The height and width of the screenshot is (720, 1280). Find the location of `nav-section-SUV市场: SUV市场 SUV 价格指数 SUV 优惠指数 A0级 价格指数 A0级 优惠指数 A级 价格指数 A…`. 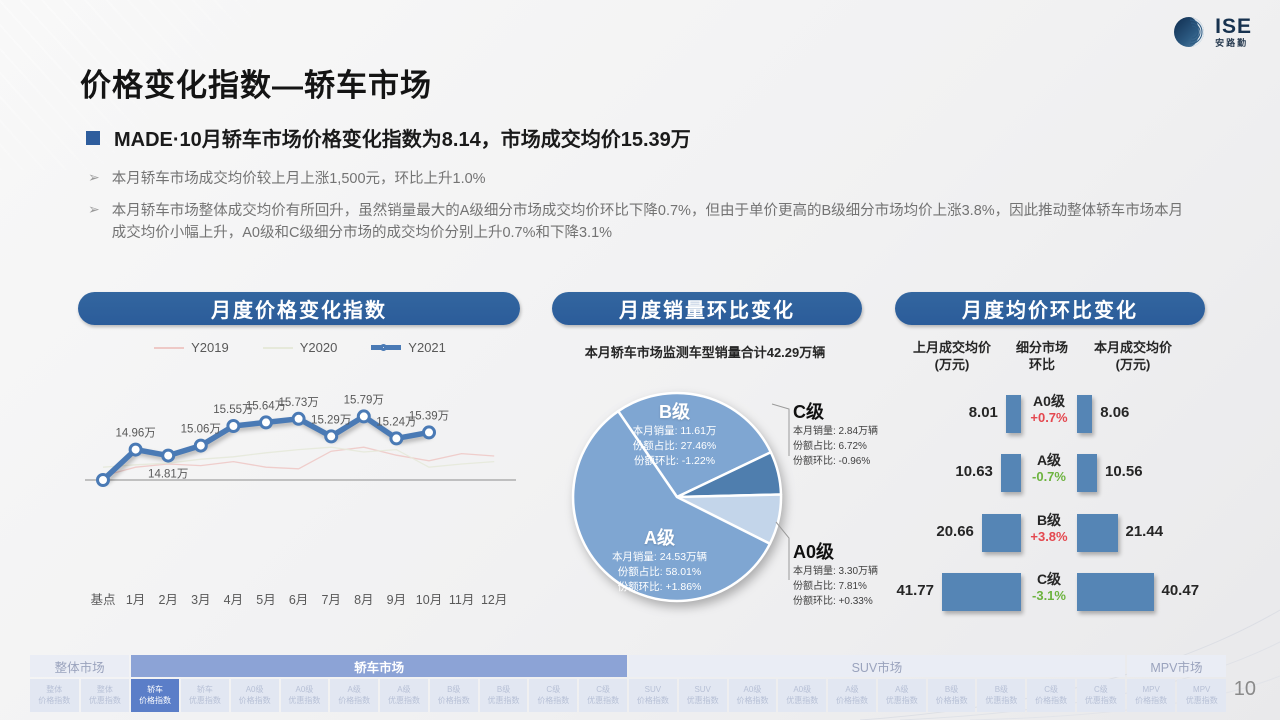

nav-section-SUV市场: SUV市场 SUV 价格指数 SUV 优惠指数 A0级 价格指数 A0级 优惠指数 A级 价格指数 A… is located at coordinates (877, 683).